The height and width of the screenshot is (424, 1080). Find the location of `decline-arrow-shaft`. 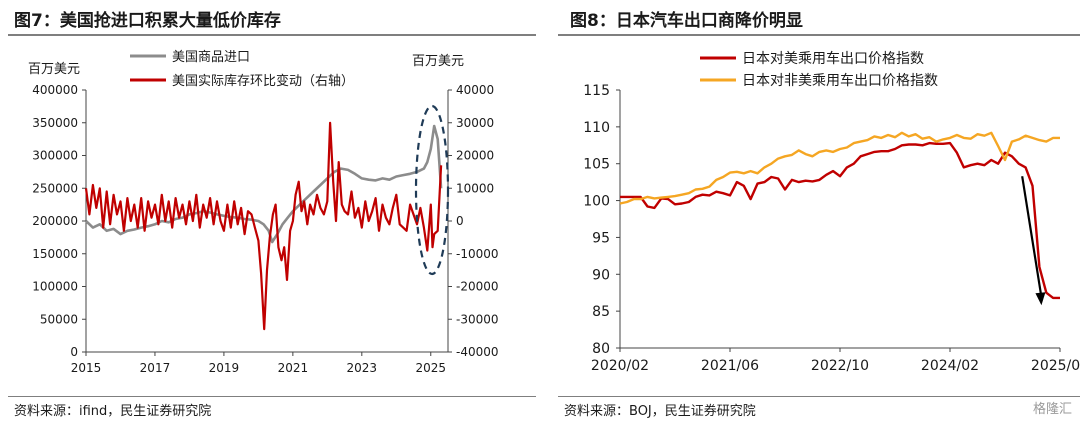

decline-arrow-shaft is located at coordinates (1032, 237).